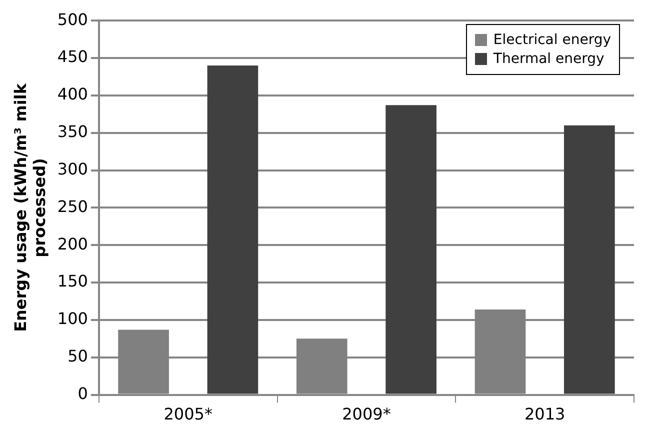 The height and width of the screenshot is (439, 646). What do you see at coordinates (72, 206) in the screenshot?
I see `y-tick-label: 250` at bounding box center [72, 206].